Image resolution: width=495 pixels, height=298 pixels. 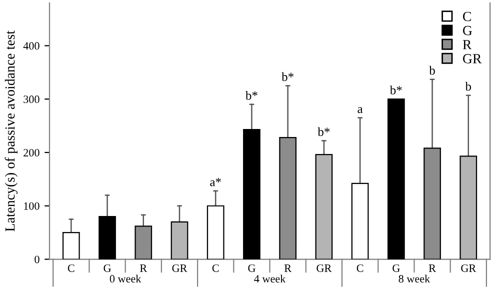 What do you see at coordinates (32, 100) in the screenshot?
I see `y-tick-label: 300` at bounding box center [32, 100].